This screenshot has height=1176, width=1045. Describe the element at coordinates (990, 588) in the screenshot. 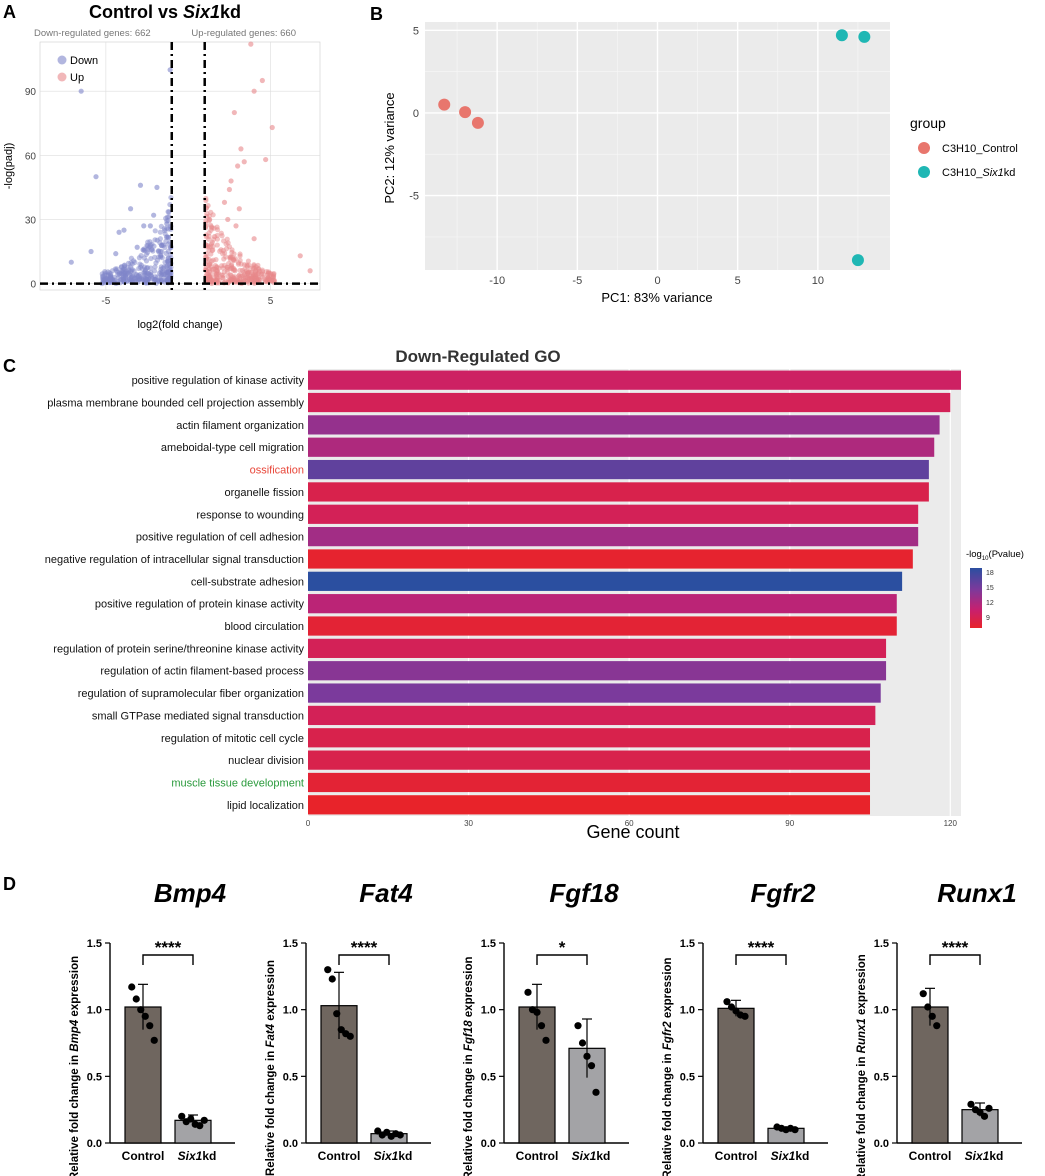

I see `pvalue-legend-tick-label: 15` at that location.